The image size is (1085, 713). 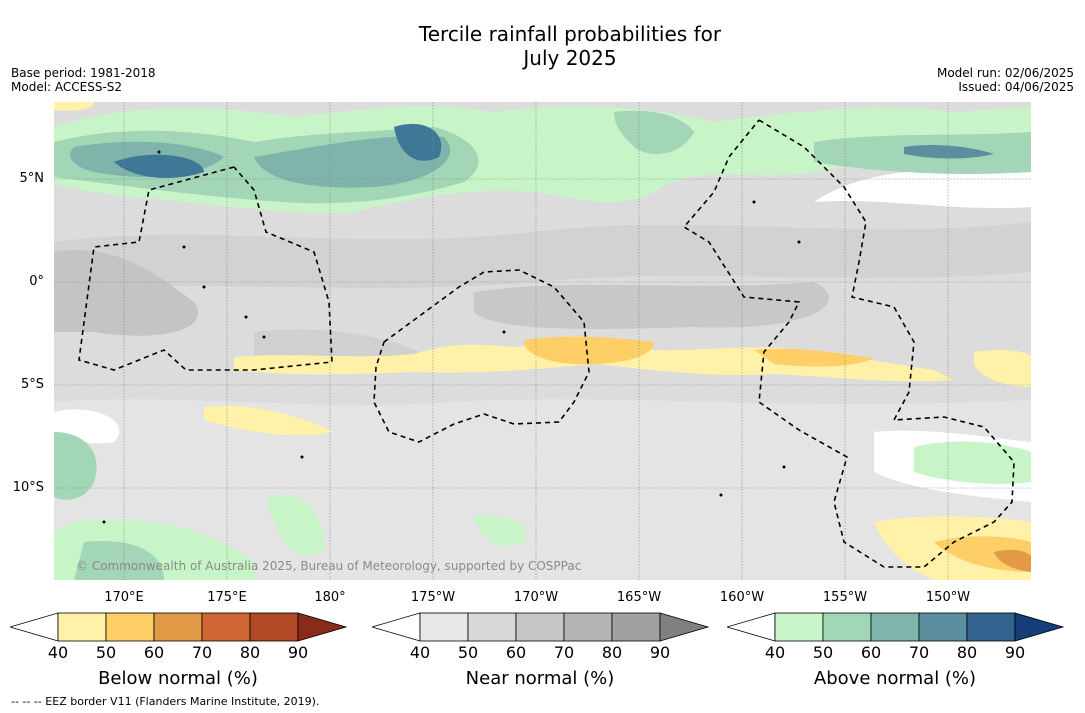 I want to click on colorbar-label-above: Above normal (%), so click(x=895, y=678).